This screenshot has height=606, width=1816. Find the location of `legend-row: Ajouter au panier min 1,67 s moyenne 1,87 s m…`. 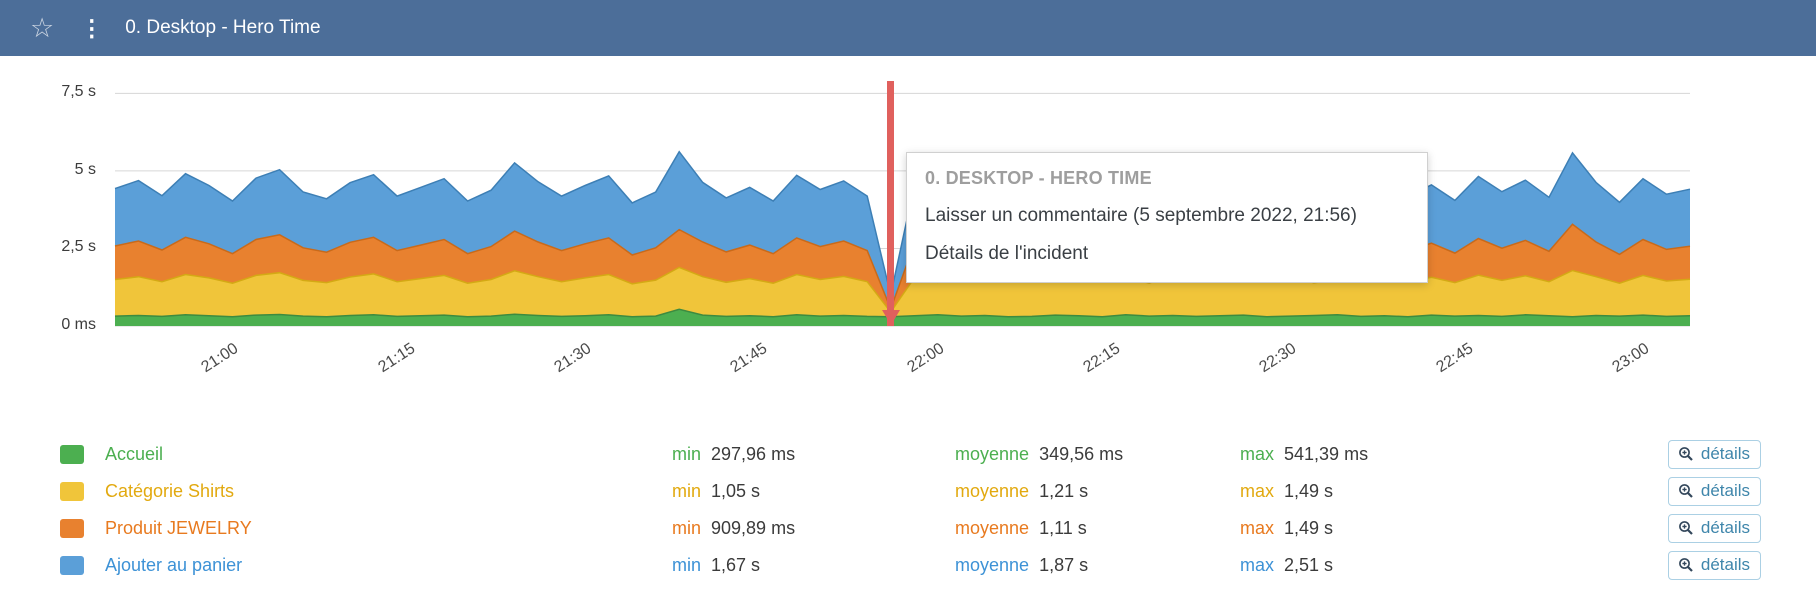

legend-row: Ajouter au panier min 1,67 s moyenne 1,87 s m… is located at coordinates (910, 565).